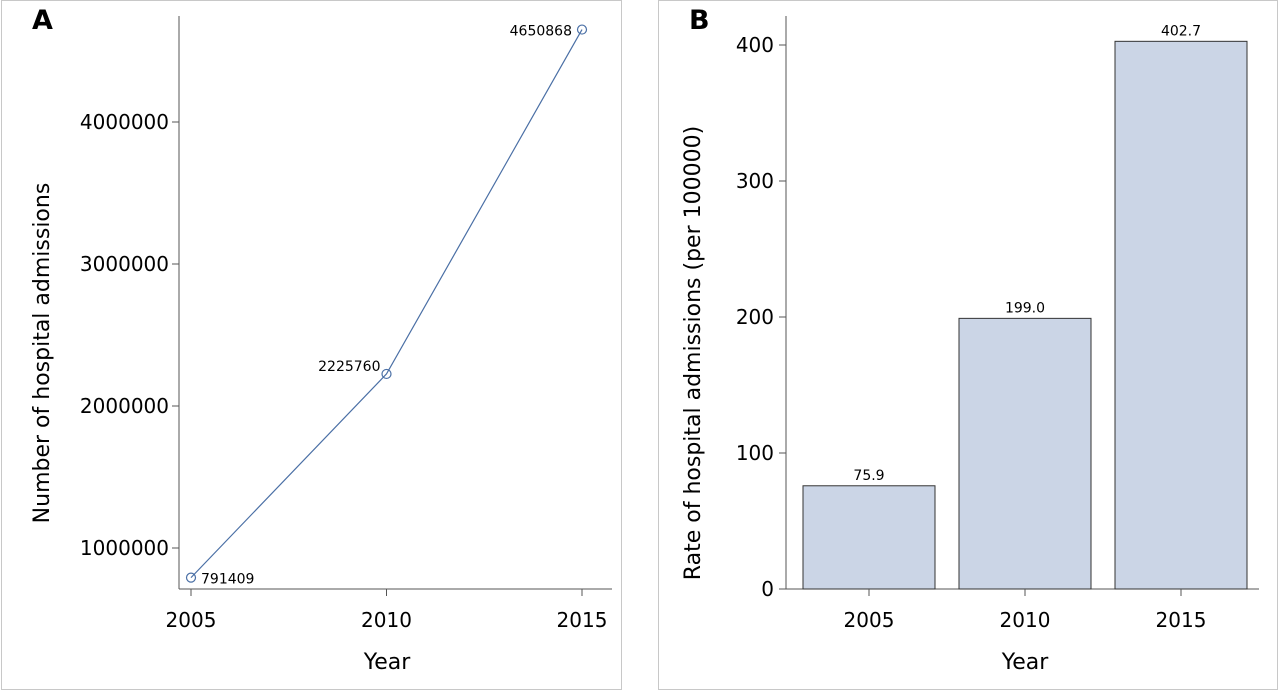 The image size is (1280, 692). I want to click on panel-b-letter: B, so click(699, 20).